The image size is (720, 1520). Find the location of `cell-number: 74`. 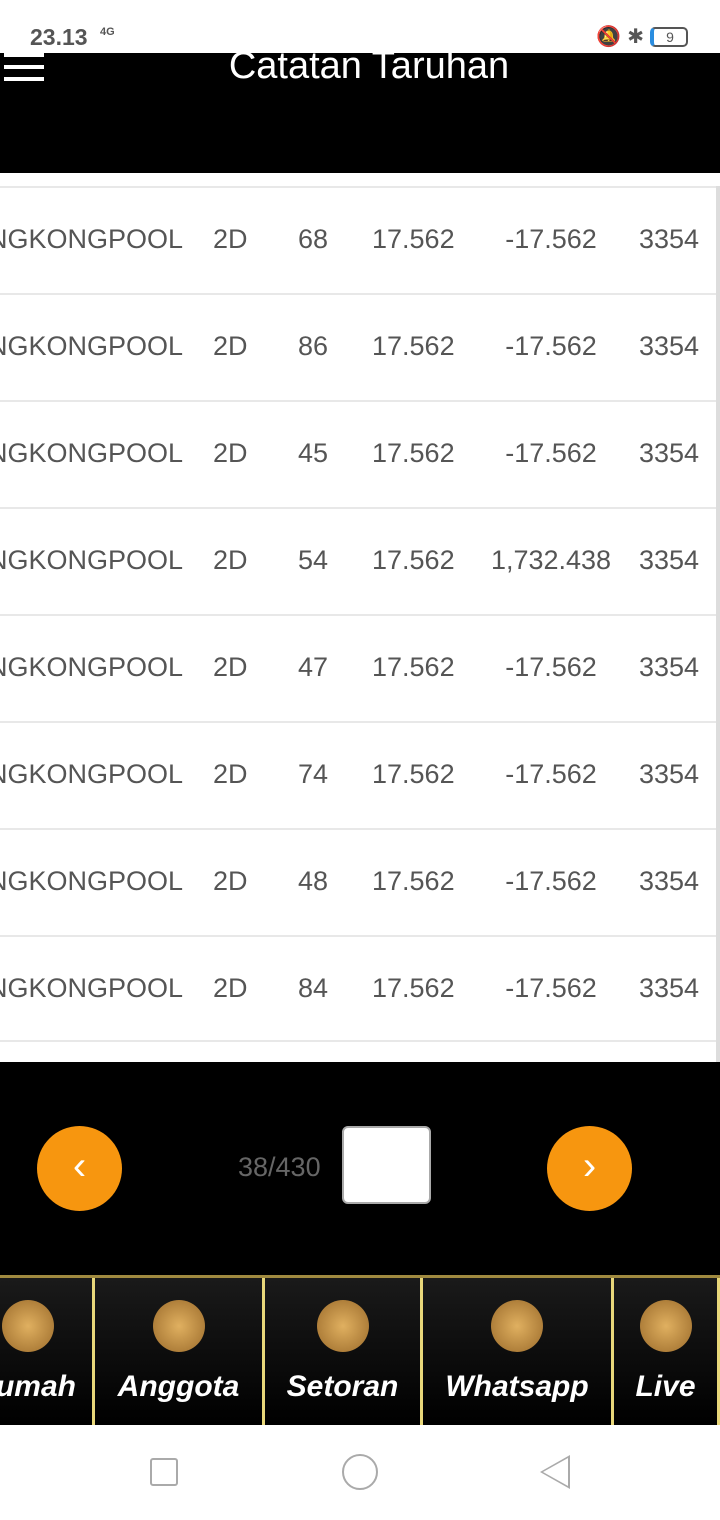

cell-number: 74 is located at coordinates (313, 774).